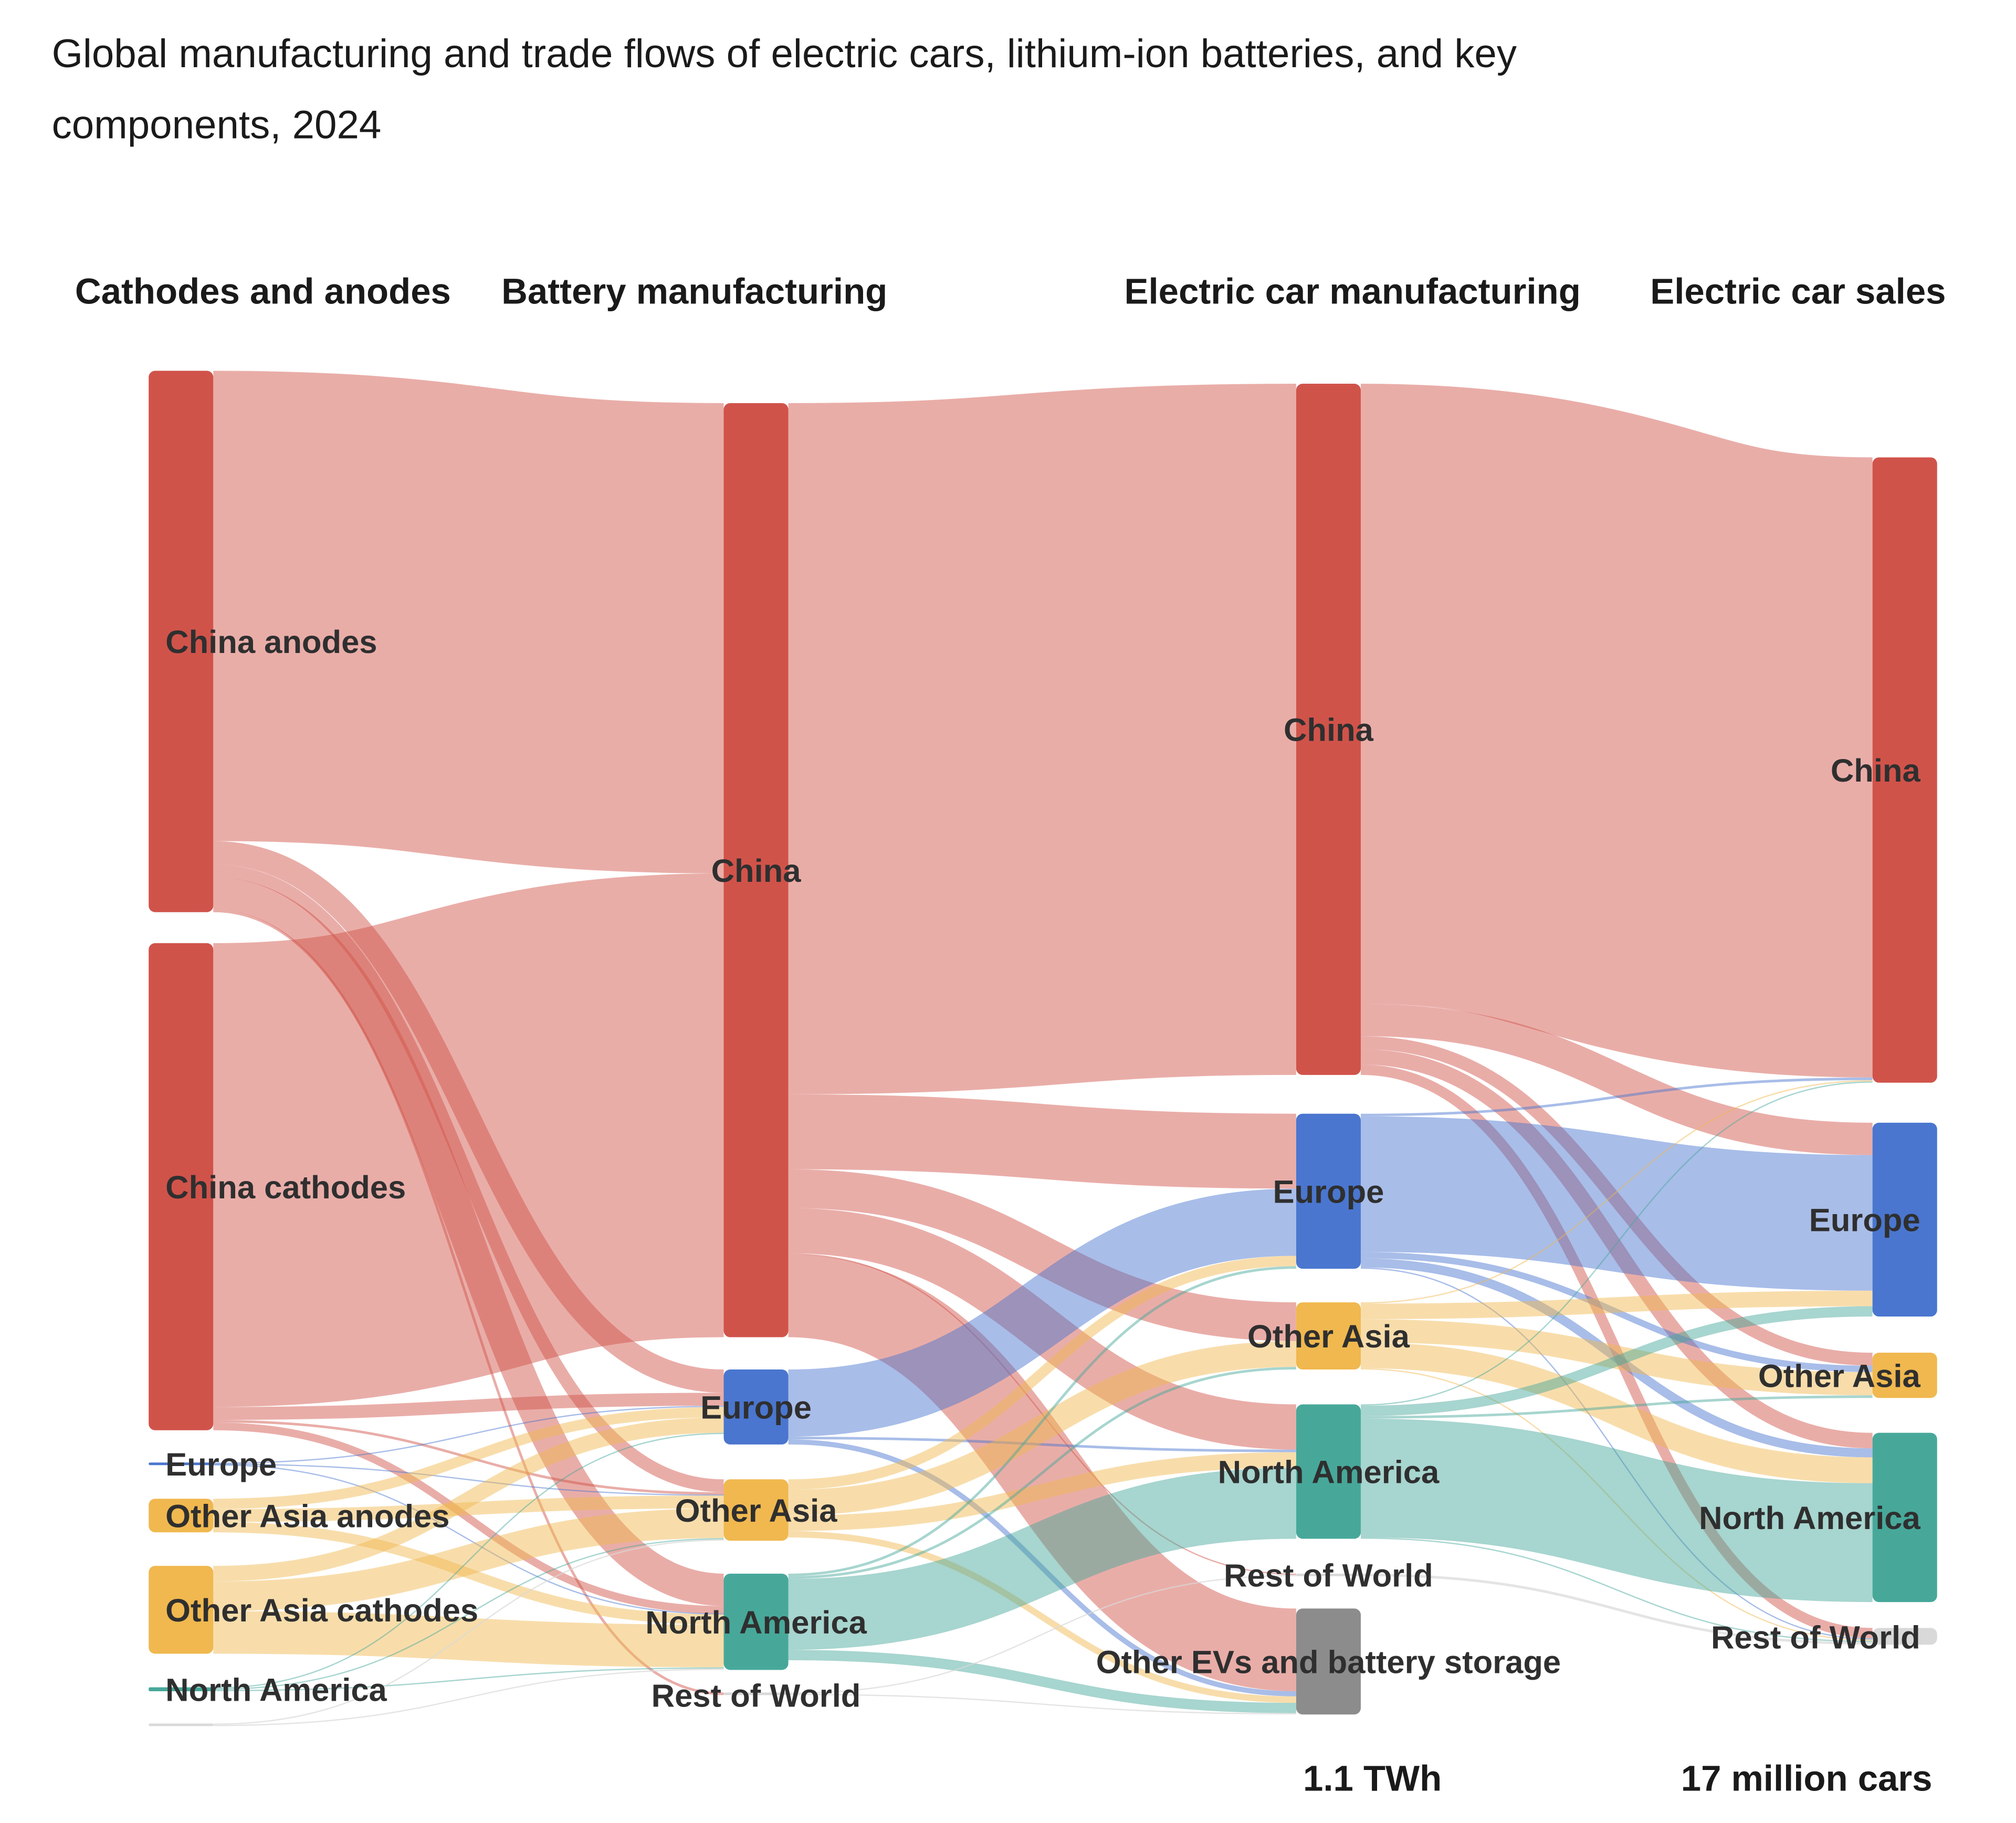 This screenshot has height=1823, width=2016. What do you see at coordinates (285, 1187) in the screenshot?
I see `node-label: China cathodes` at bounding box center [285, 1187].